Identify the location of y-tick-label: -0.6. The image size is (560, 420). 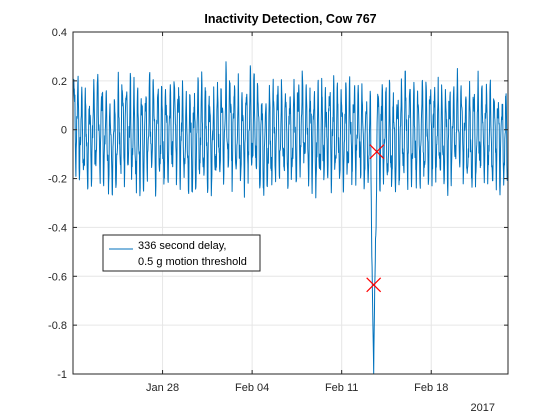
(57, 277).